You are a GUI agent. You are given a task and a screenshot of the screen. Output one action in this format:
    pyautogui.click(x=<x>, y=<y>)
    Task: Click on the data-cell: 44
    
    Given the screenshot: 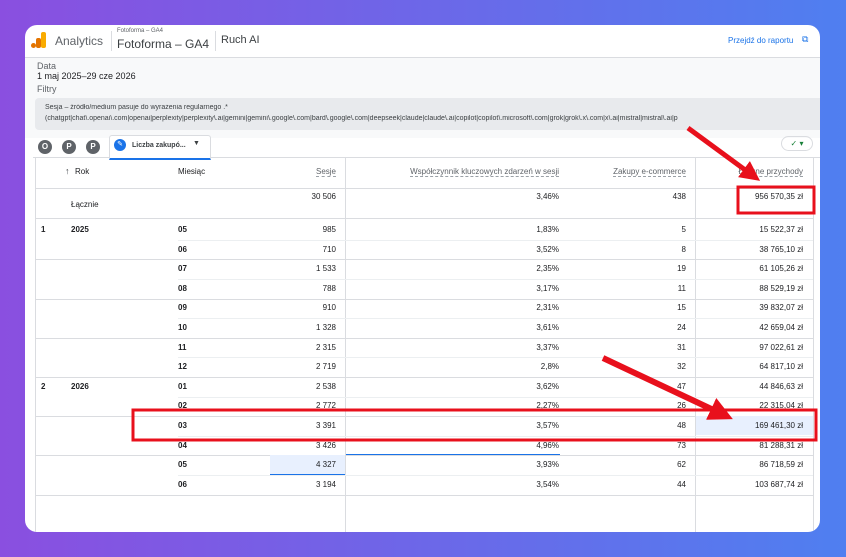 What is the action you would take?
    pyautogui.click(x=681, y=484)
    